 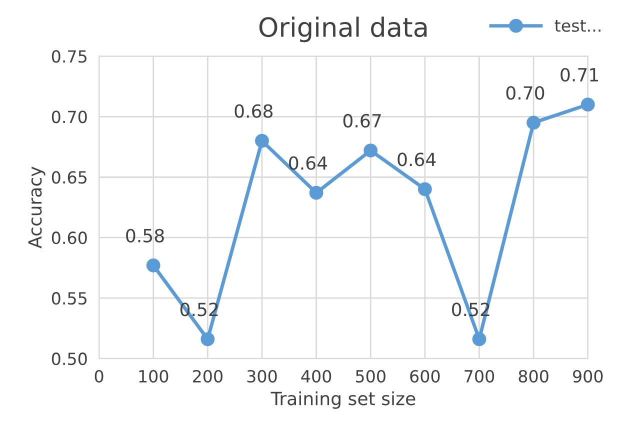 I want to click on x-tick-label: 400, so click(x=316, y=376).